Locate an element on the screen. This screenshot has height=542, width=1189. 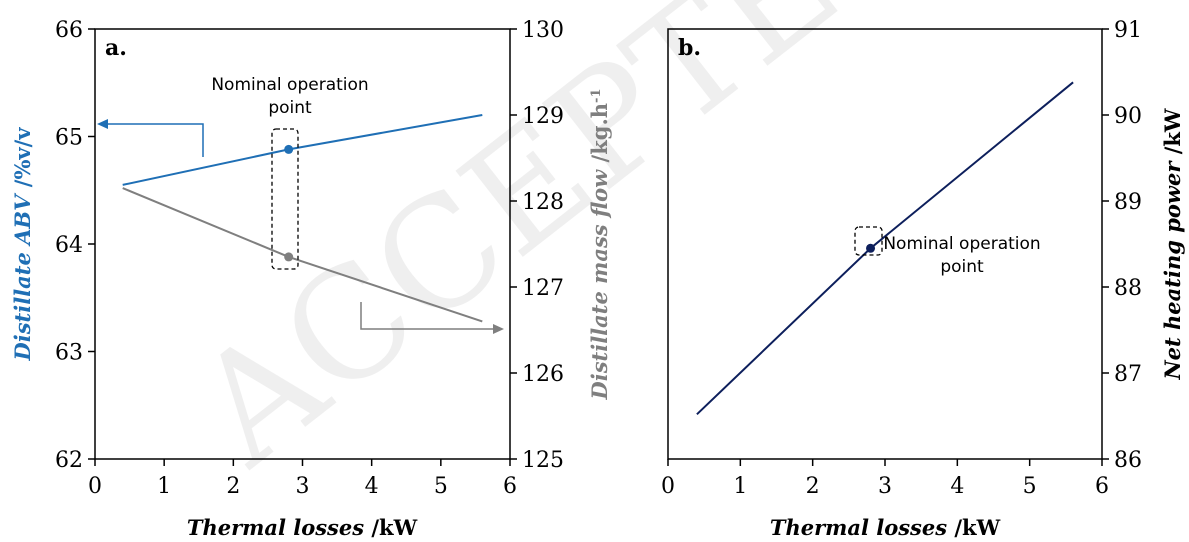
y-tick-label-right-b: 88 is located at coordinates (1128, 288).